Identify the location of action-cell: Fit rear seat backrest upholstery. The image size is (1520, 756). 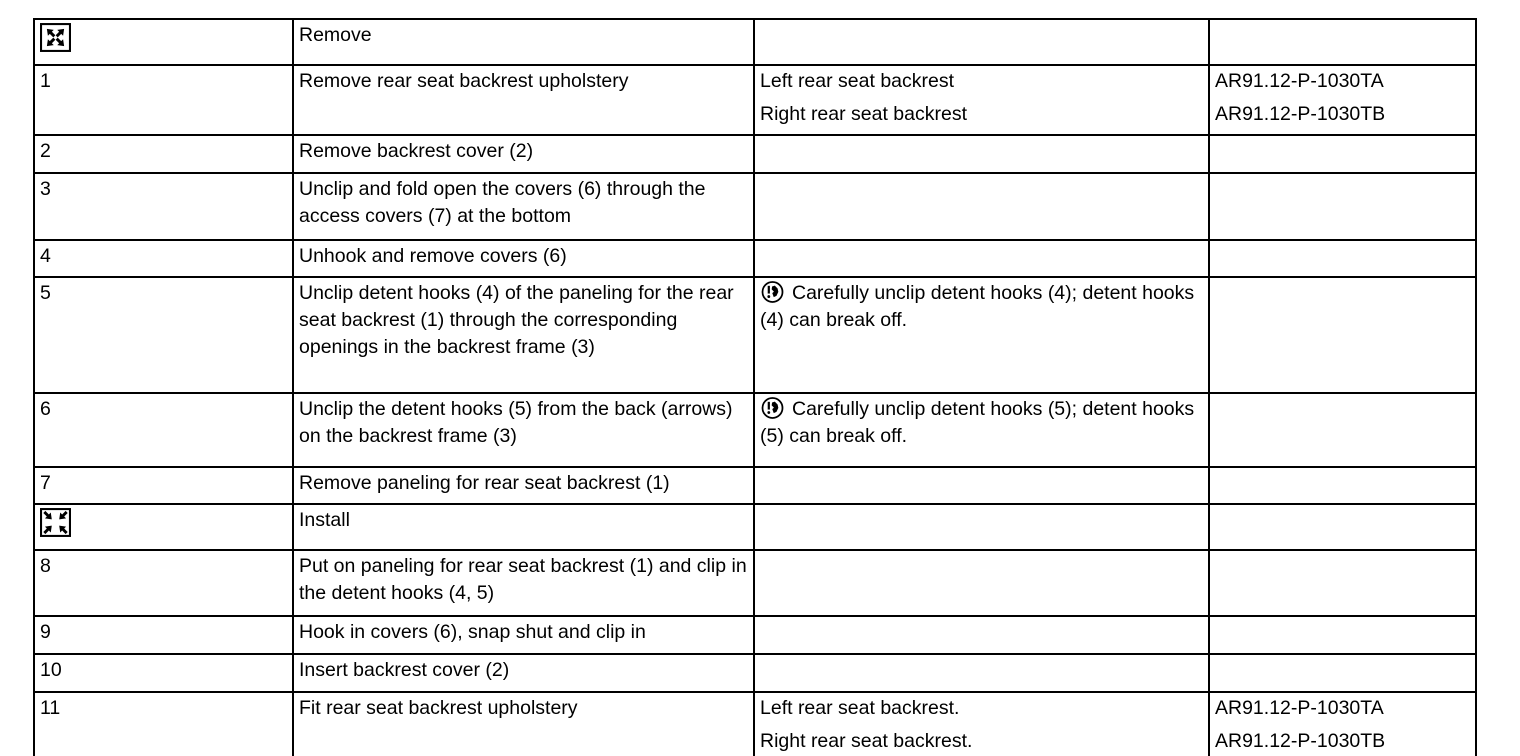
(523, 723).